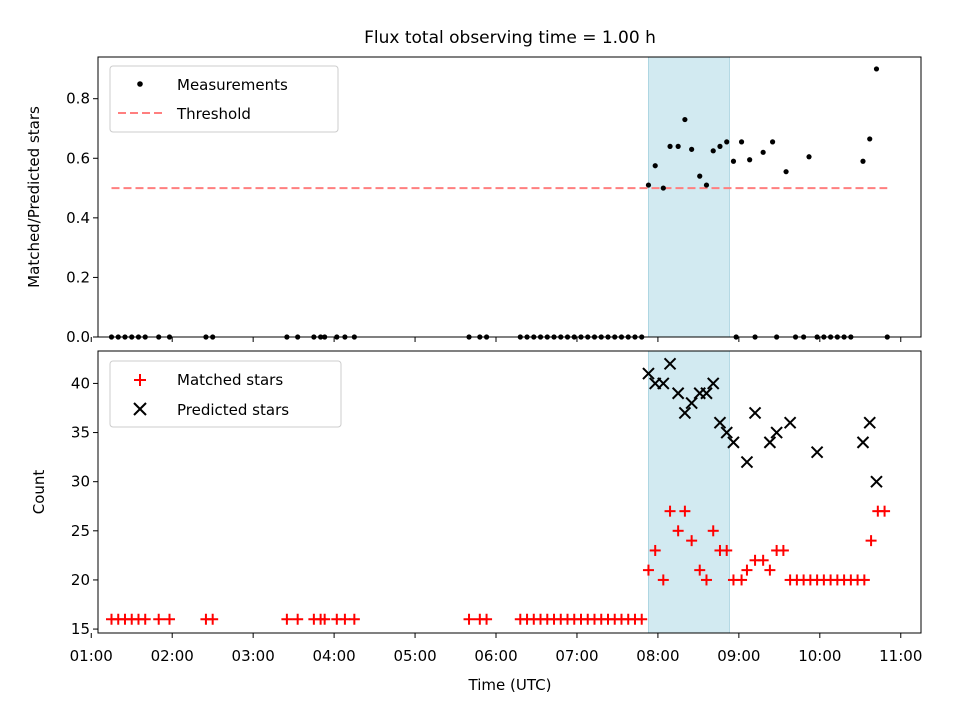 This screenshot has width=960, height=720. Describe the element at coordinates (225, 394) in the screenshot. I see `bottom-legend: Matched stars Predicted stars` at that location.